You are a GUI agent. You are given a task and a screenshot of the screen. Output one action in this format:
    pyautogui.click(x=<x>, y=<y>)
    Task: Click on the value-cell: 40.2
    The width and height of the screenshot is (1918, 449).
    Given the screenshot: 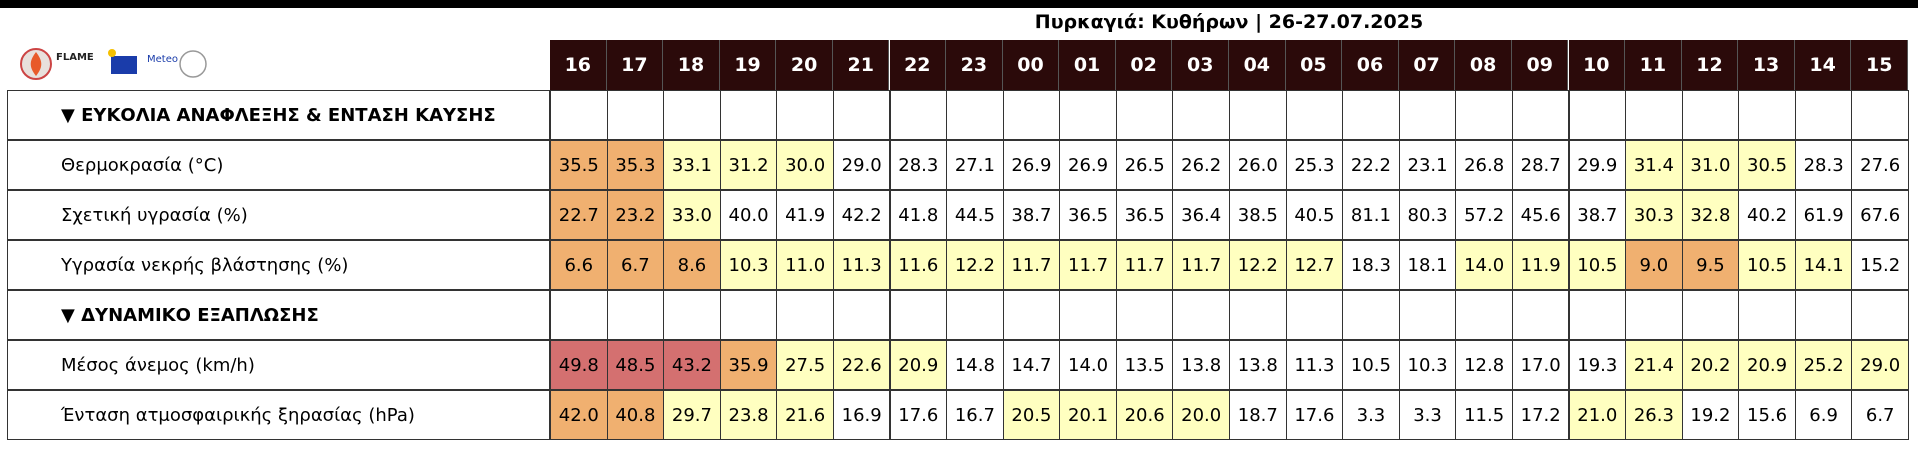 What is the action you would take?
    pyautogui.click(x=1767, y=215)
    